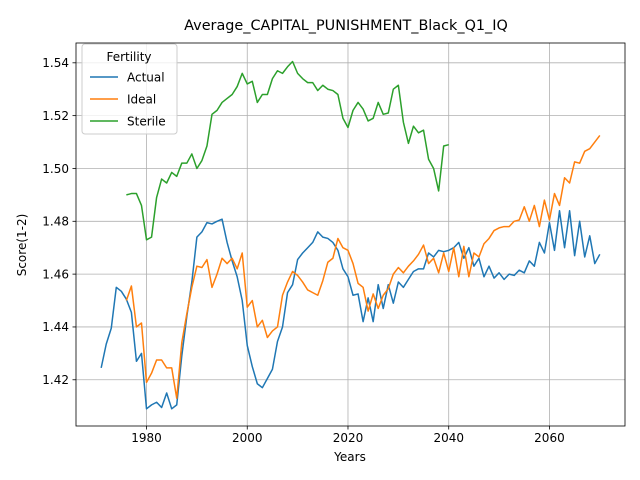 This screenshot has width=640, height=480. Describe the element at coordinates (349, 457) in the screenshot. I see `x-axis-label: Years` at that location.